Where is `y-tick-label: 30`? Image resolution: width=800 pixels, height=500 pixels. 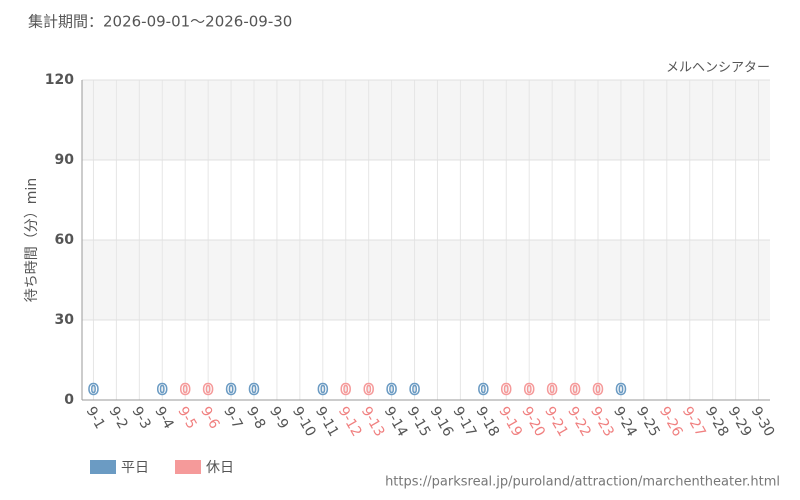 y-tick-label: 30 is located at coordinates (65, 320).